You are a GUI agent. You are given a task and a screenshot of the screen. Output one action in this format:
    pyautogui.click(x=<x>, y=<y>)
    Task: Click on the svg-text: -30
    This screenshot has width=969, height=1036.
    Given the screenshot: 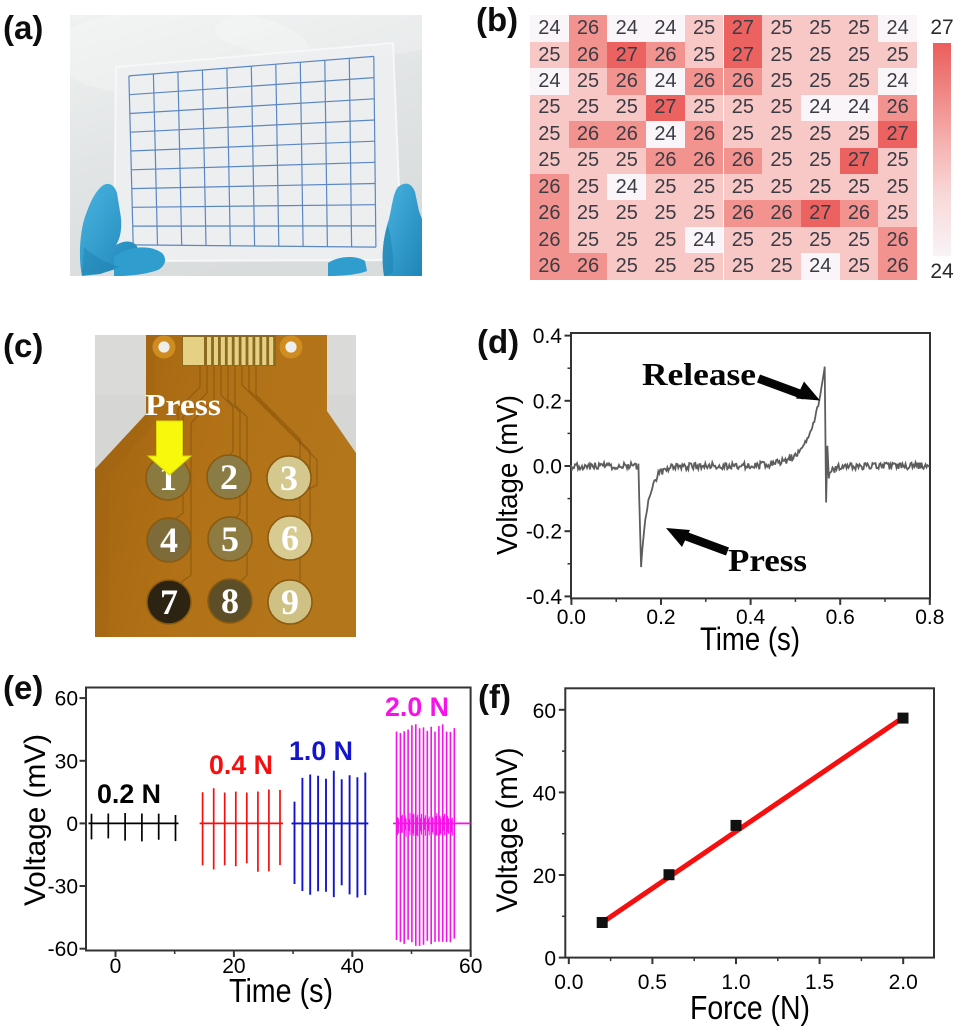 What is the action you would take?
    pyautogui.click(x=63, y=887)
    